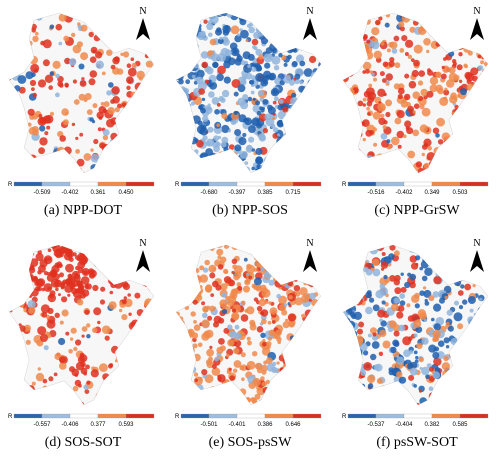  Describe the element at coordinates (98, 193) in the screenshot. I see `colorbar-tick: 0.361` at that location.